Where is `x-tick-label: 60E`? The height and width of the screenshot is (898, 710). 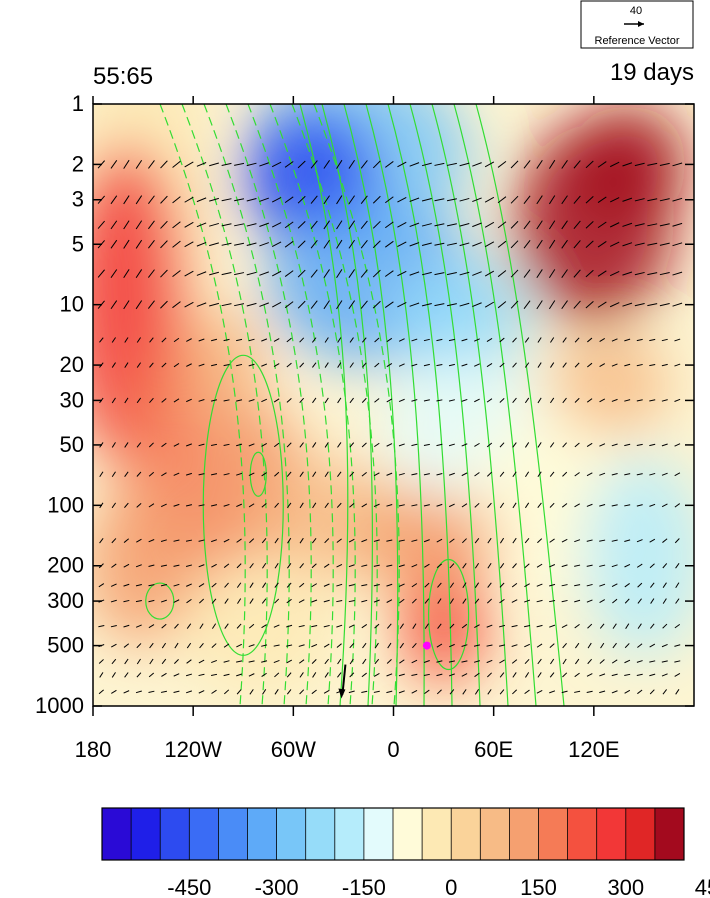
x-tick-label: 60E is located at coordinates (493, 749).